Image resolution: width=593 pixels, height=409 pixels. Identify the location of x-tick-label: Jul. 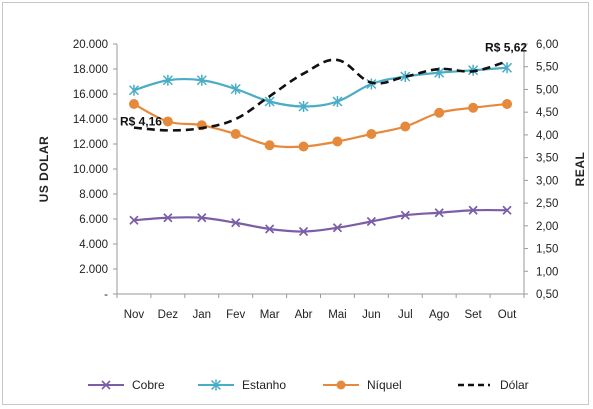
(405, 315).